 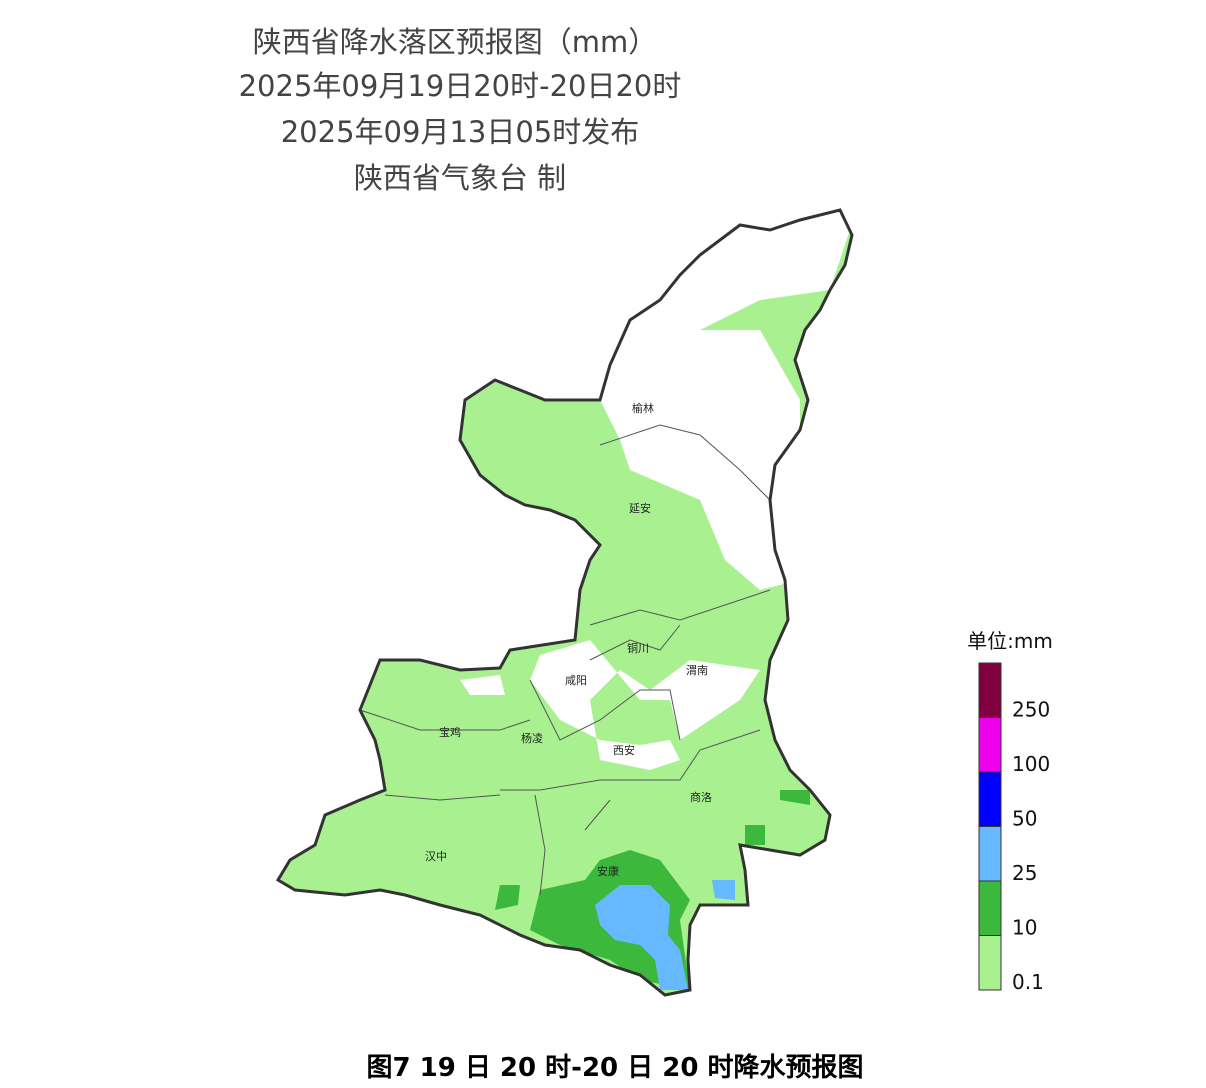 I want to click on city-label: 咸阳, so click(x=576, y=680).